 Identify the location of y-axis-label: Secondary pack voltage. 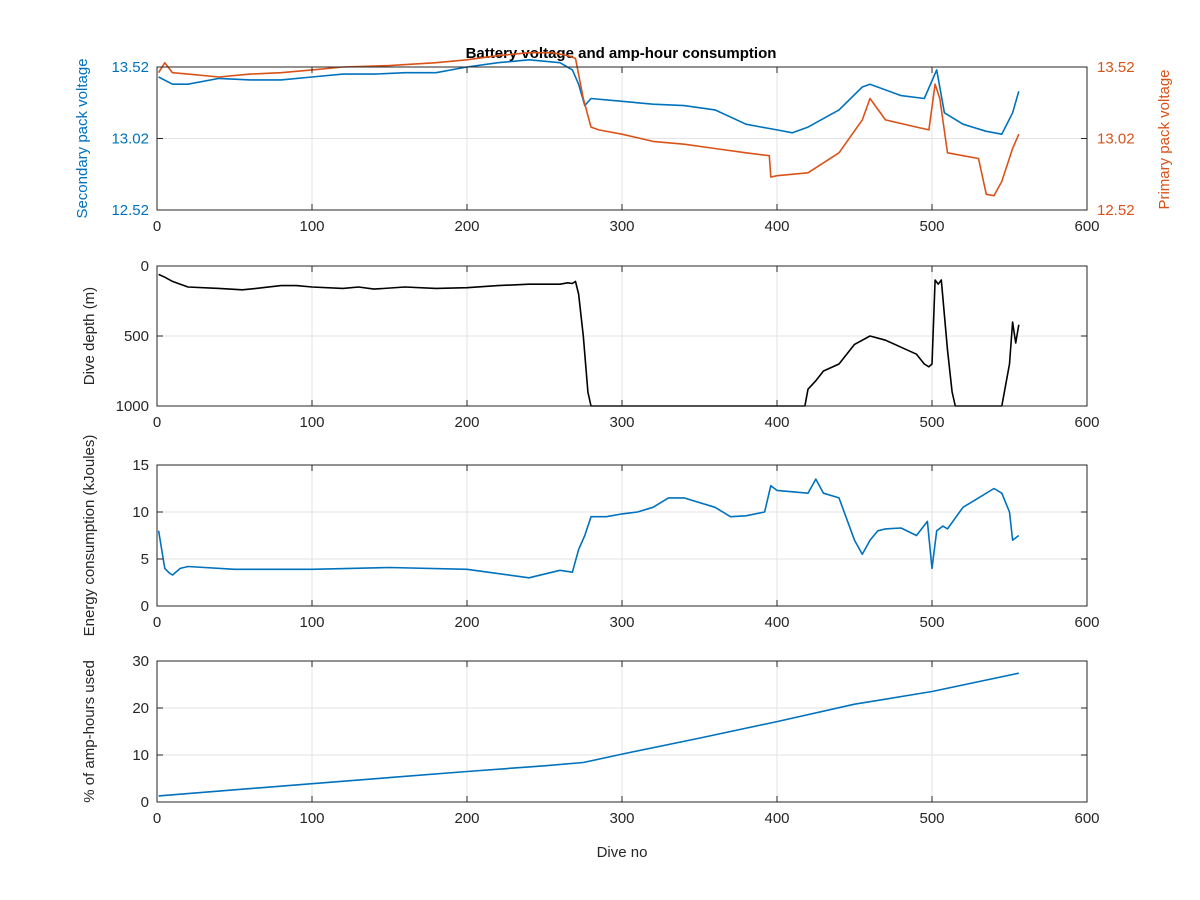
(82, 138).